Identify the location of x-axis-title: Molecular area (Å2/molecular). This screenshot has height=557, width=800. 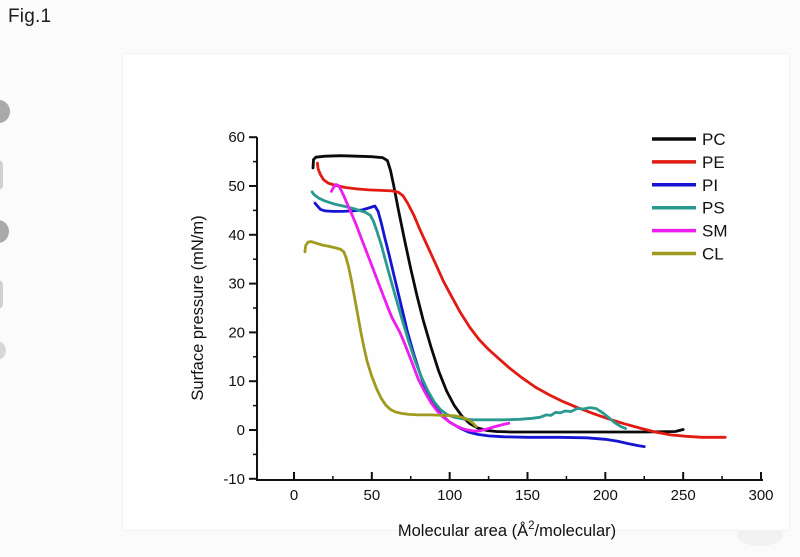
(507, 530).